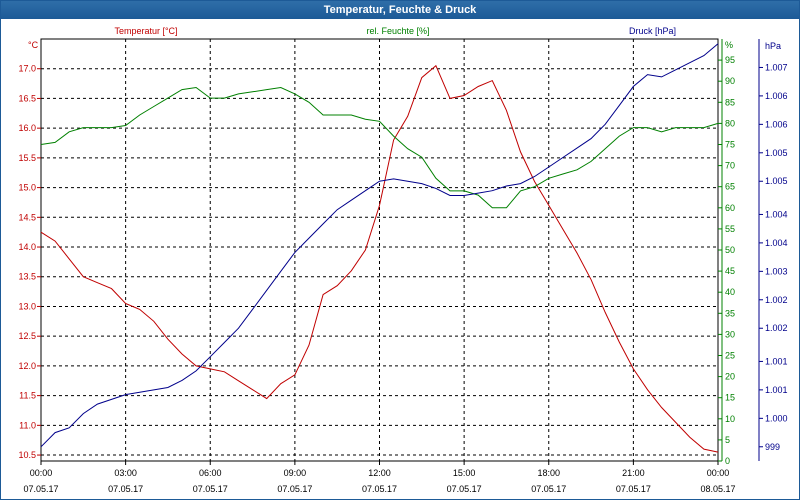 Image resolution: width=800 pixels, height=500 pixels. Describe the element at coordinates (729, 45) in the screenshot. I see `humidity-axis-unit: %` at that location.